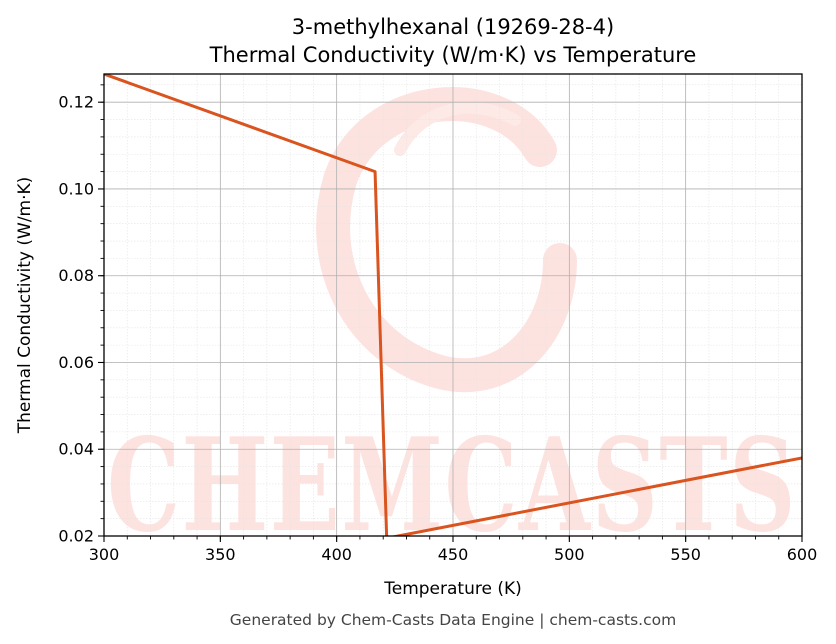 The height and width of the screenshot is (644, 836). Describe the element at coordinates (446, 240) in the screenshot. I see `watermark-logo-icon` at that location.